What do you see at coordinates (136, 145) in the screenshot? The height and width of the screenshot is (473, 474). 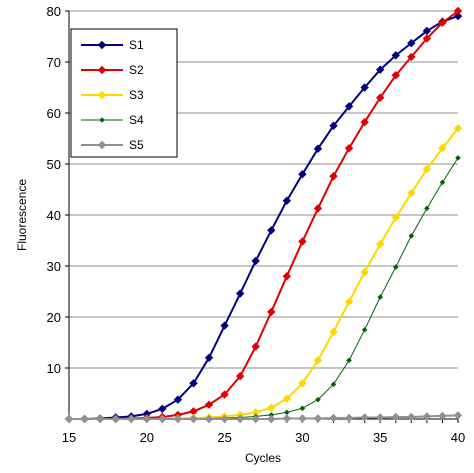 I see `legend-label: S5` at bounding box center [136, 145].